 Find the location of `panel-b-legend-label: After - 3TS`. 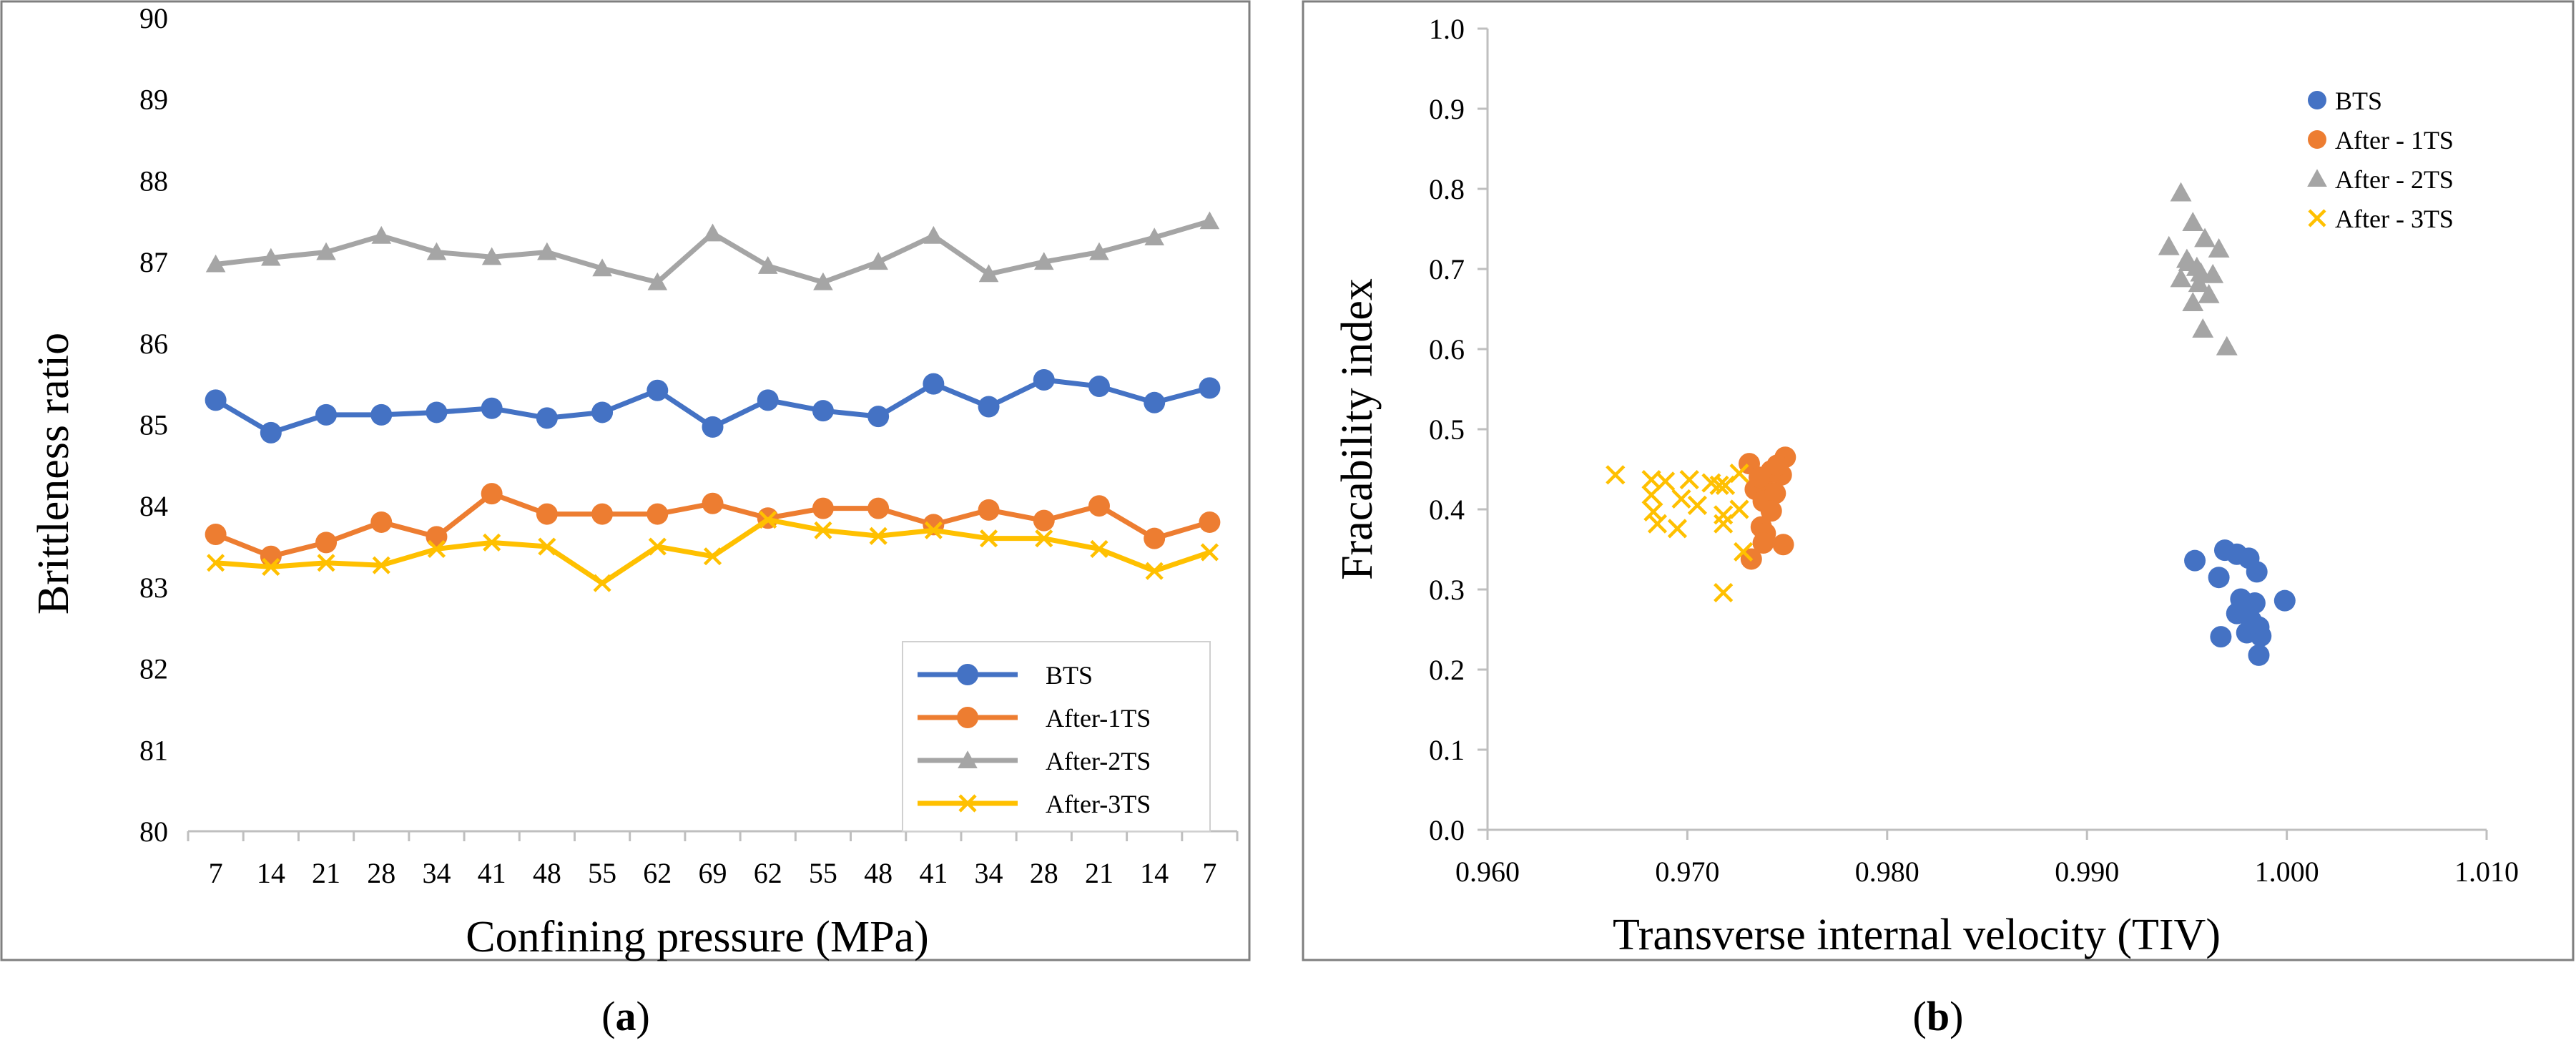

panel-b-legend-label: After - 3TS is located at coordinates (2394, 219).